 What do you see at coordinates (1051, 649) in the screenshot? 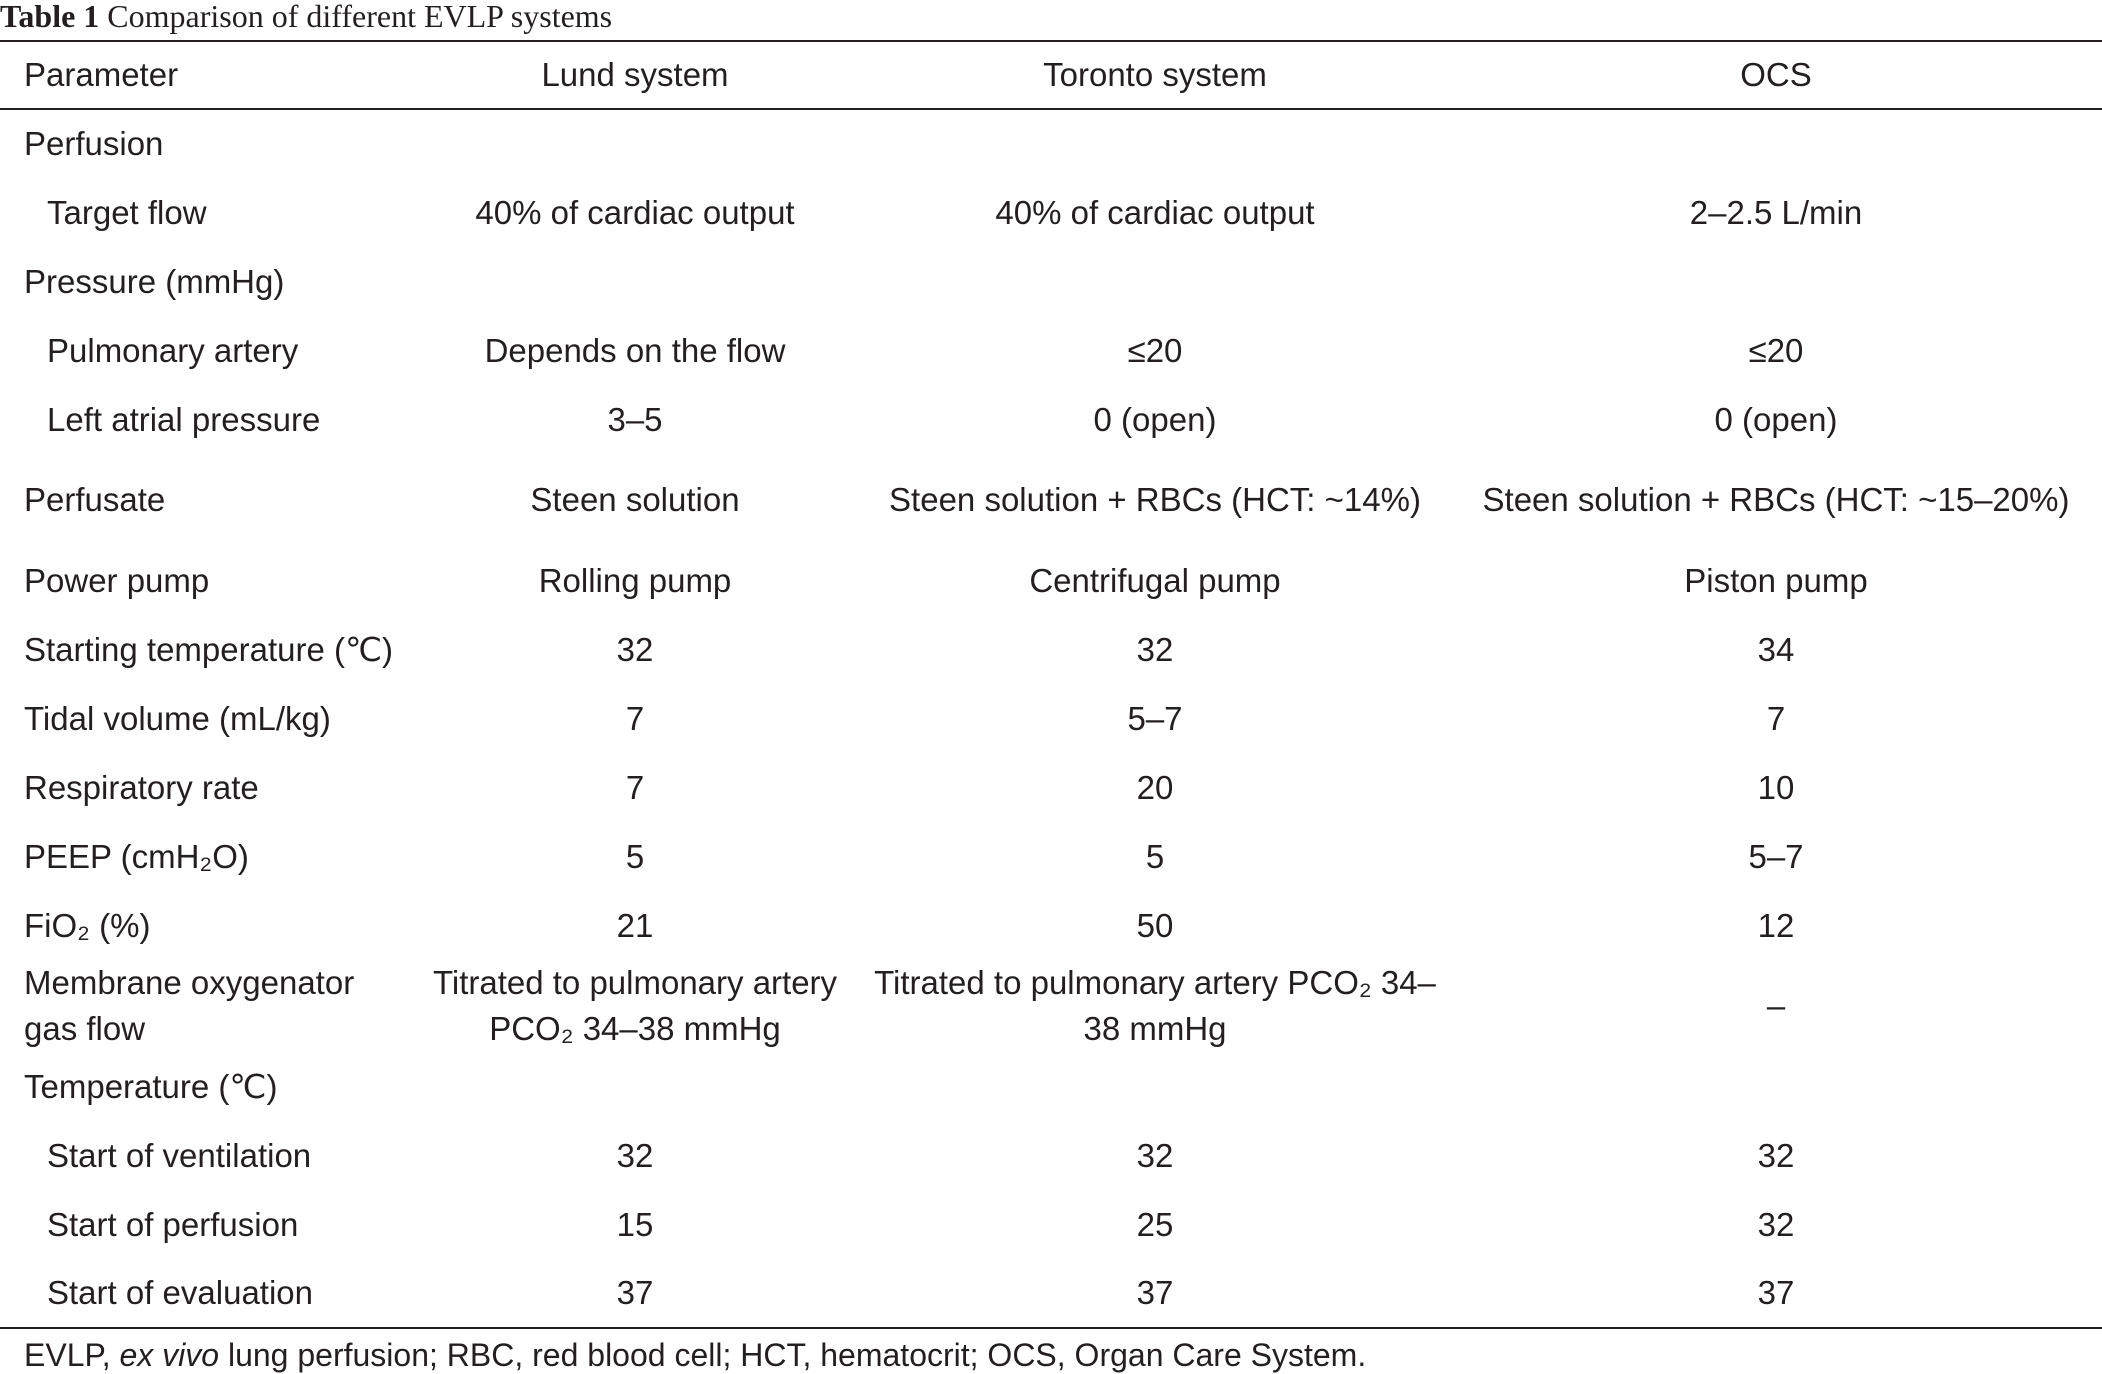
I see `table-row: Starting temperature (℃) 32 32 34` at bounding box center [1051, 649].